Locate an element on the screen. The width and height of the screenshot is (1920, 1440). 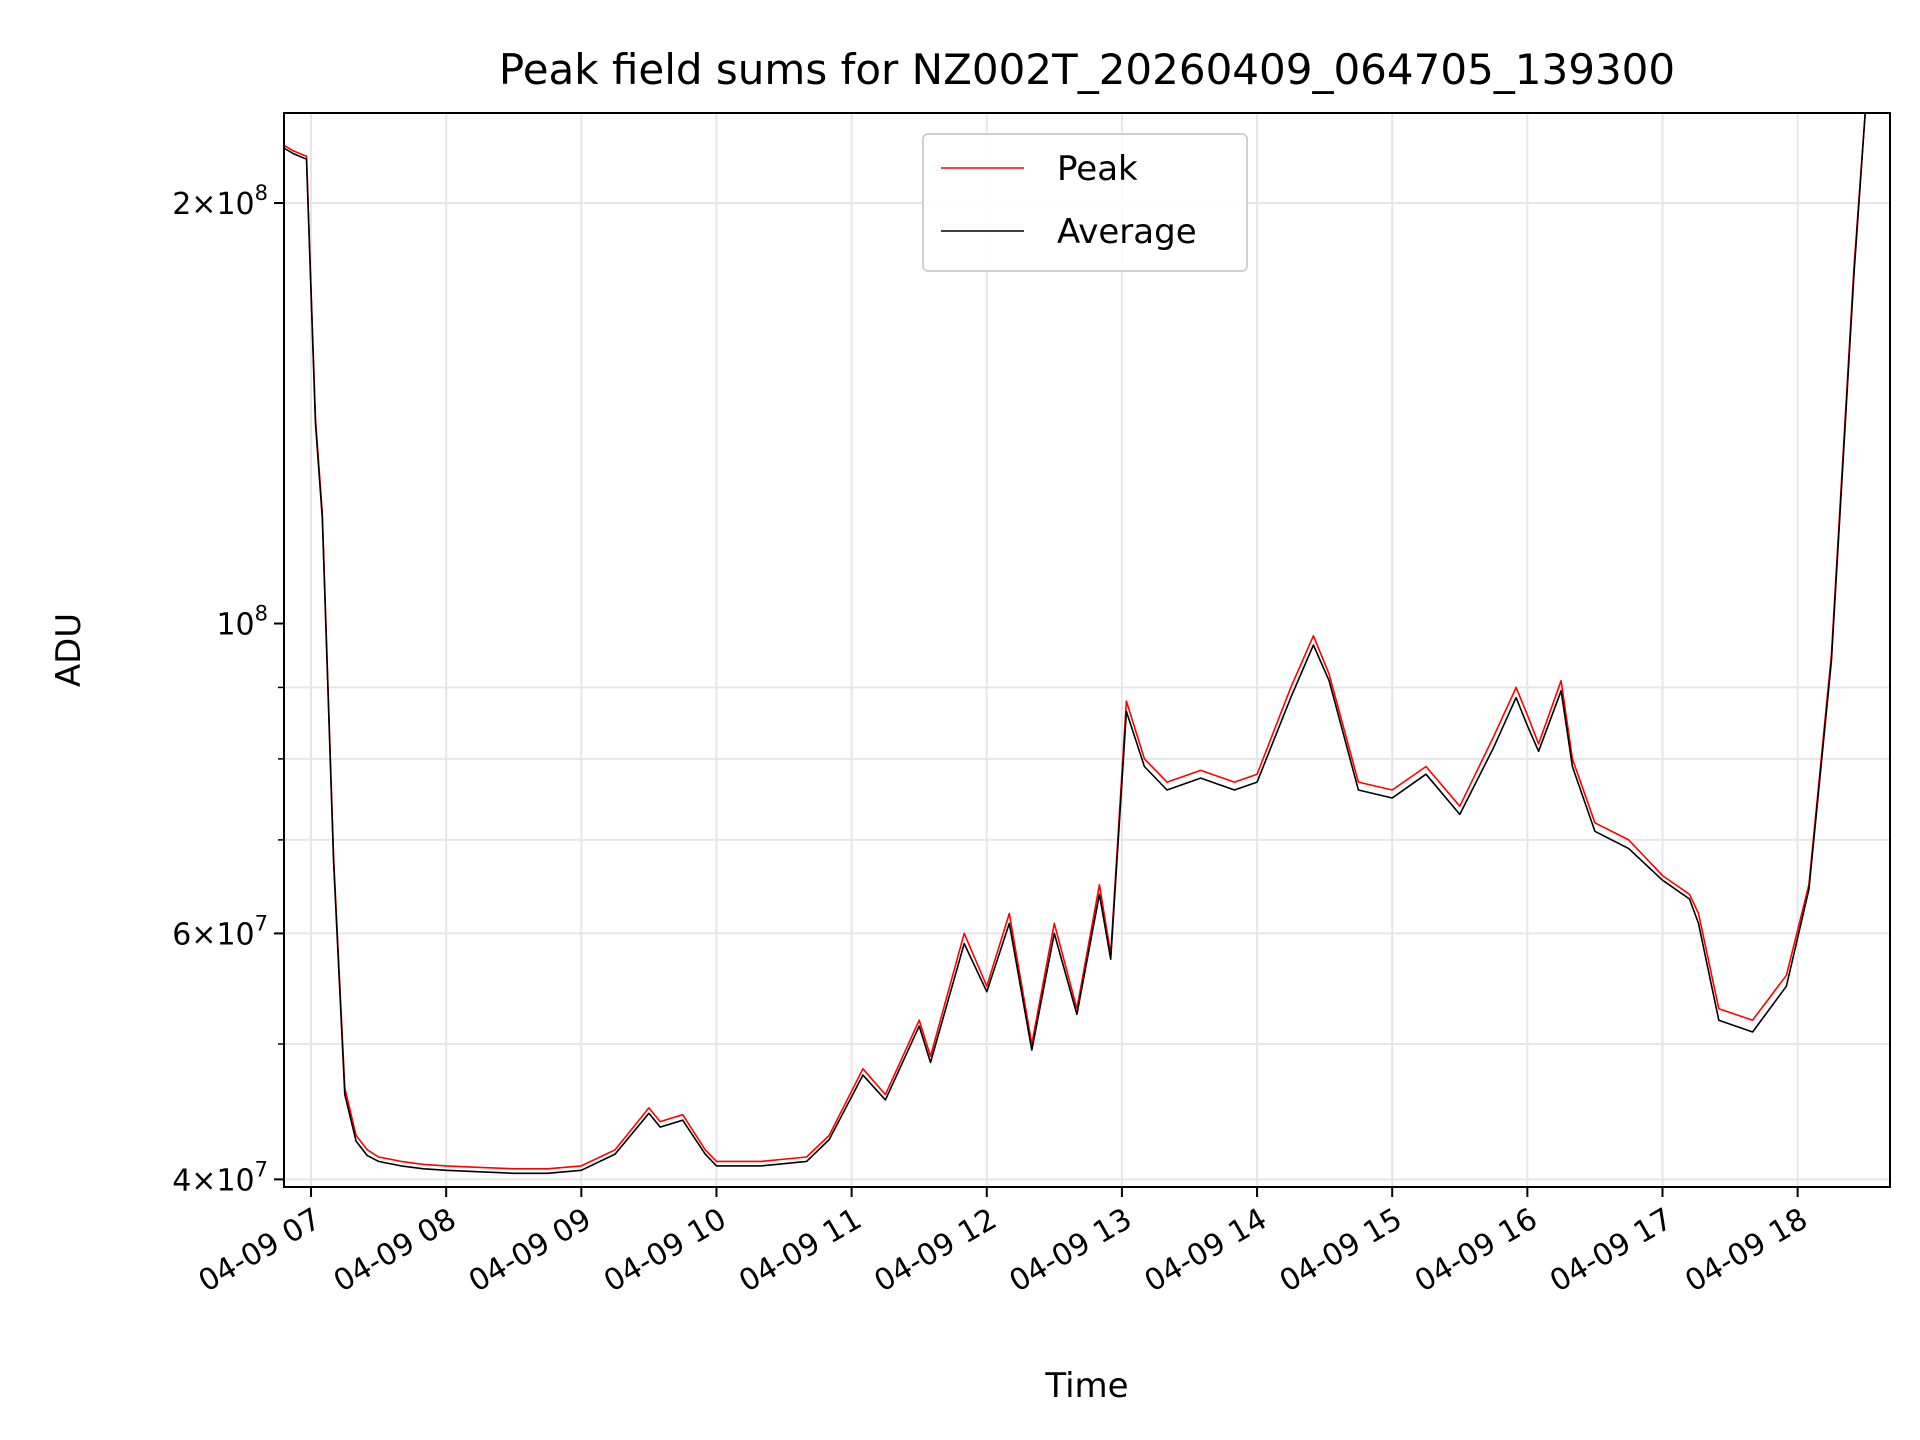
legend-label-average: Average is located at coordinates (1127, 232).